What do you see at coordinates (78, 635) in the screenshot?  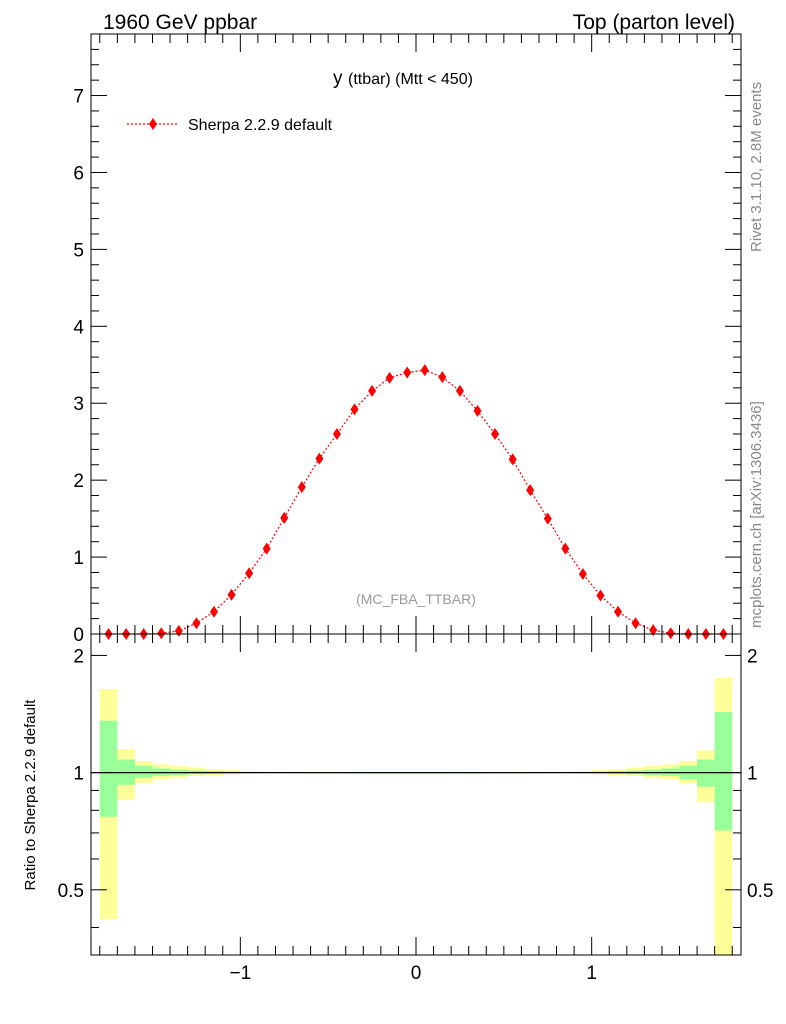 I see `y-tick-label: 0` at bounding box center [78, 635].